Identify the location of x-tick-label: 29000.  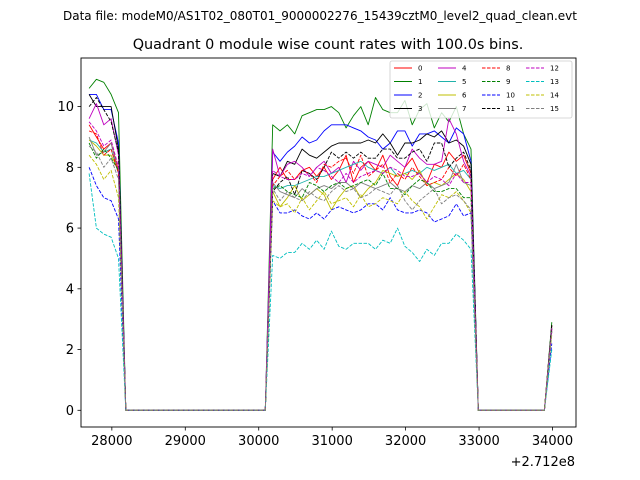
(185, 441).